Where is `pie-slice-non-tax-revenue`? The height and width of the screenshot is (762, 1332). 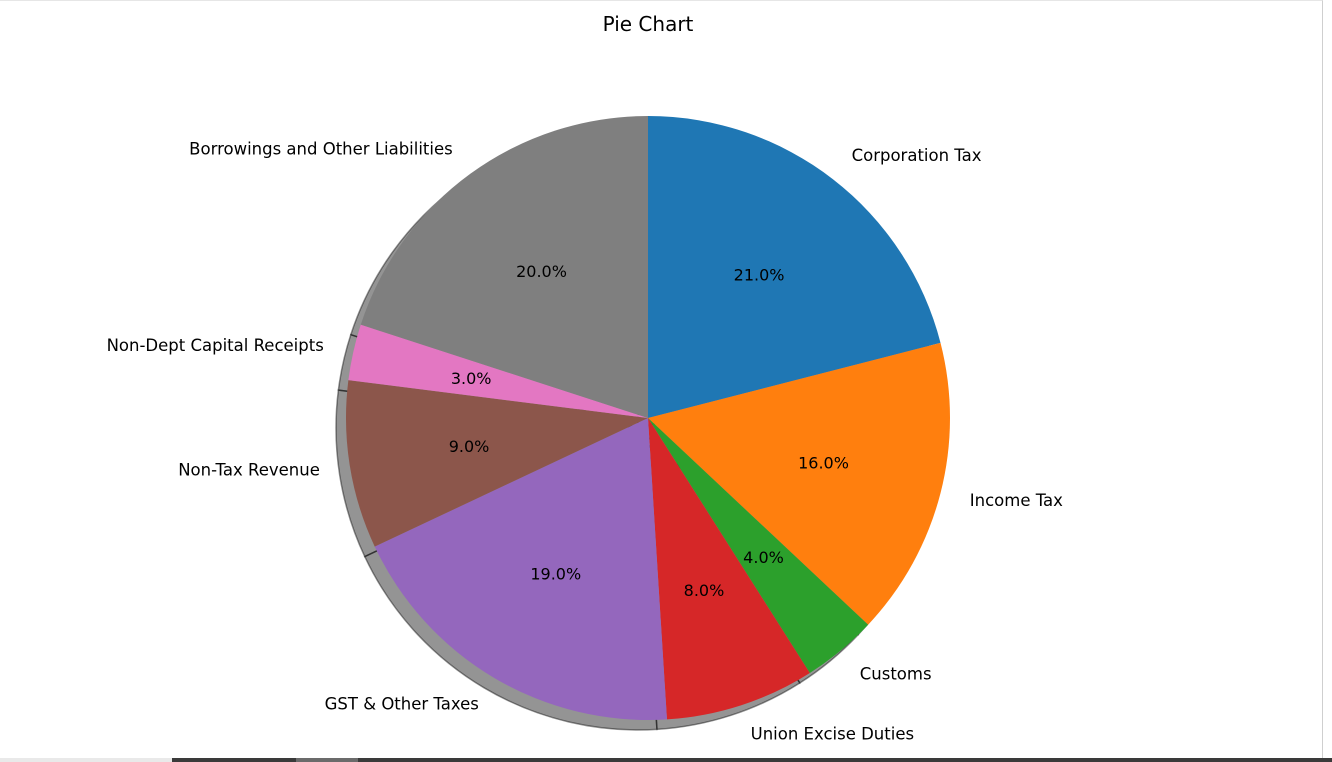 pie-slice-non-tax-revenue is located at coordinates (497, 463).